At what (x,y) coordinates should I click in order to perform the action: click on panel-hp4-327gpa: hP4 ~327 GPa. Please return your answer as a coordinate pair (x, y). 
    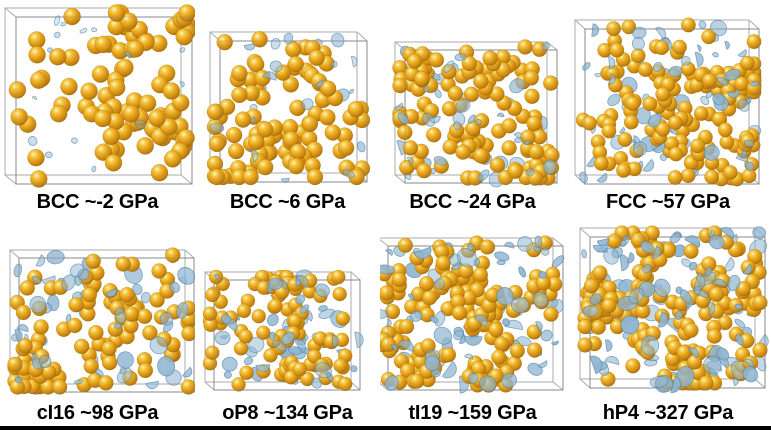
    Looking at the image, I should click on (668, 320).